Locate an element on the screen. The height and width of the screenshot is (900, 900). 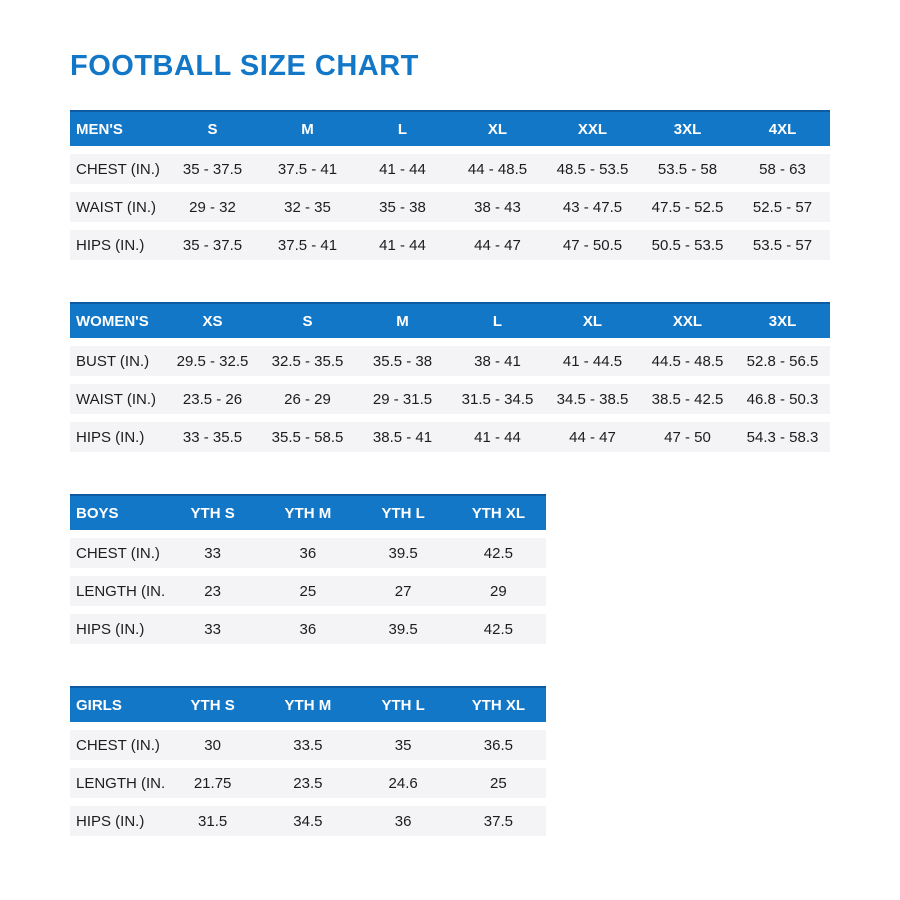
womens-measurement-label: WAIST (IN.) is located at coordinates (116, 399).